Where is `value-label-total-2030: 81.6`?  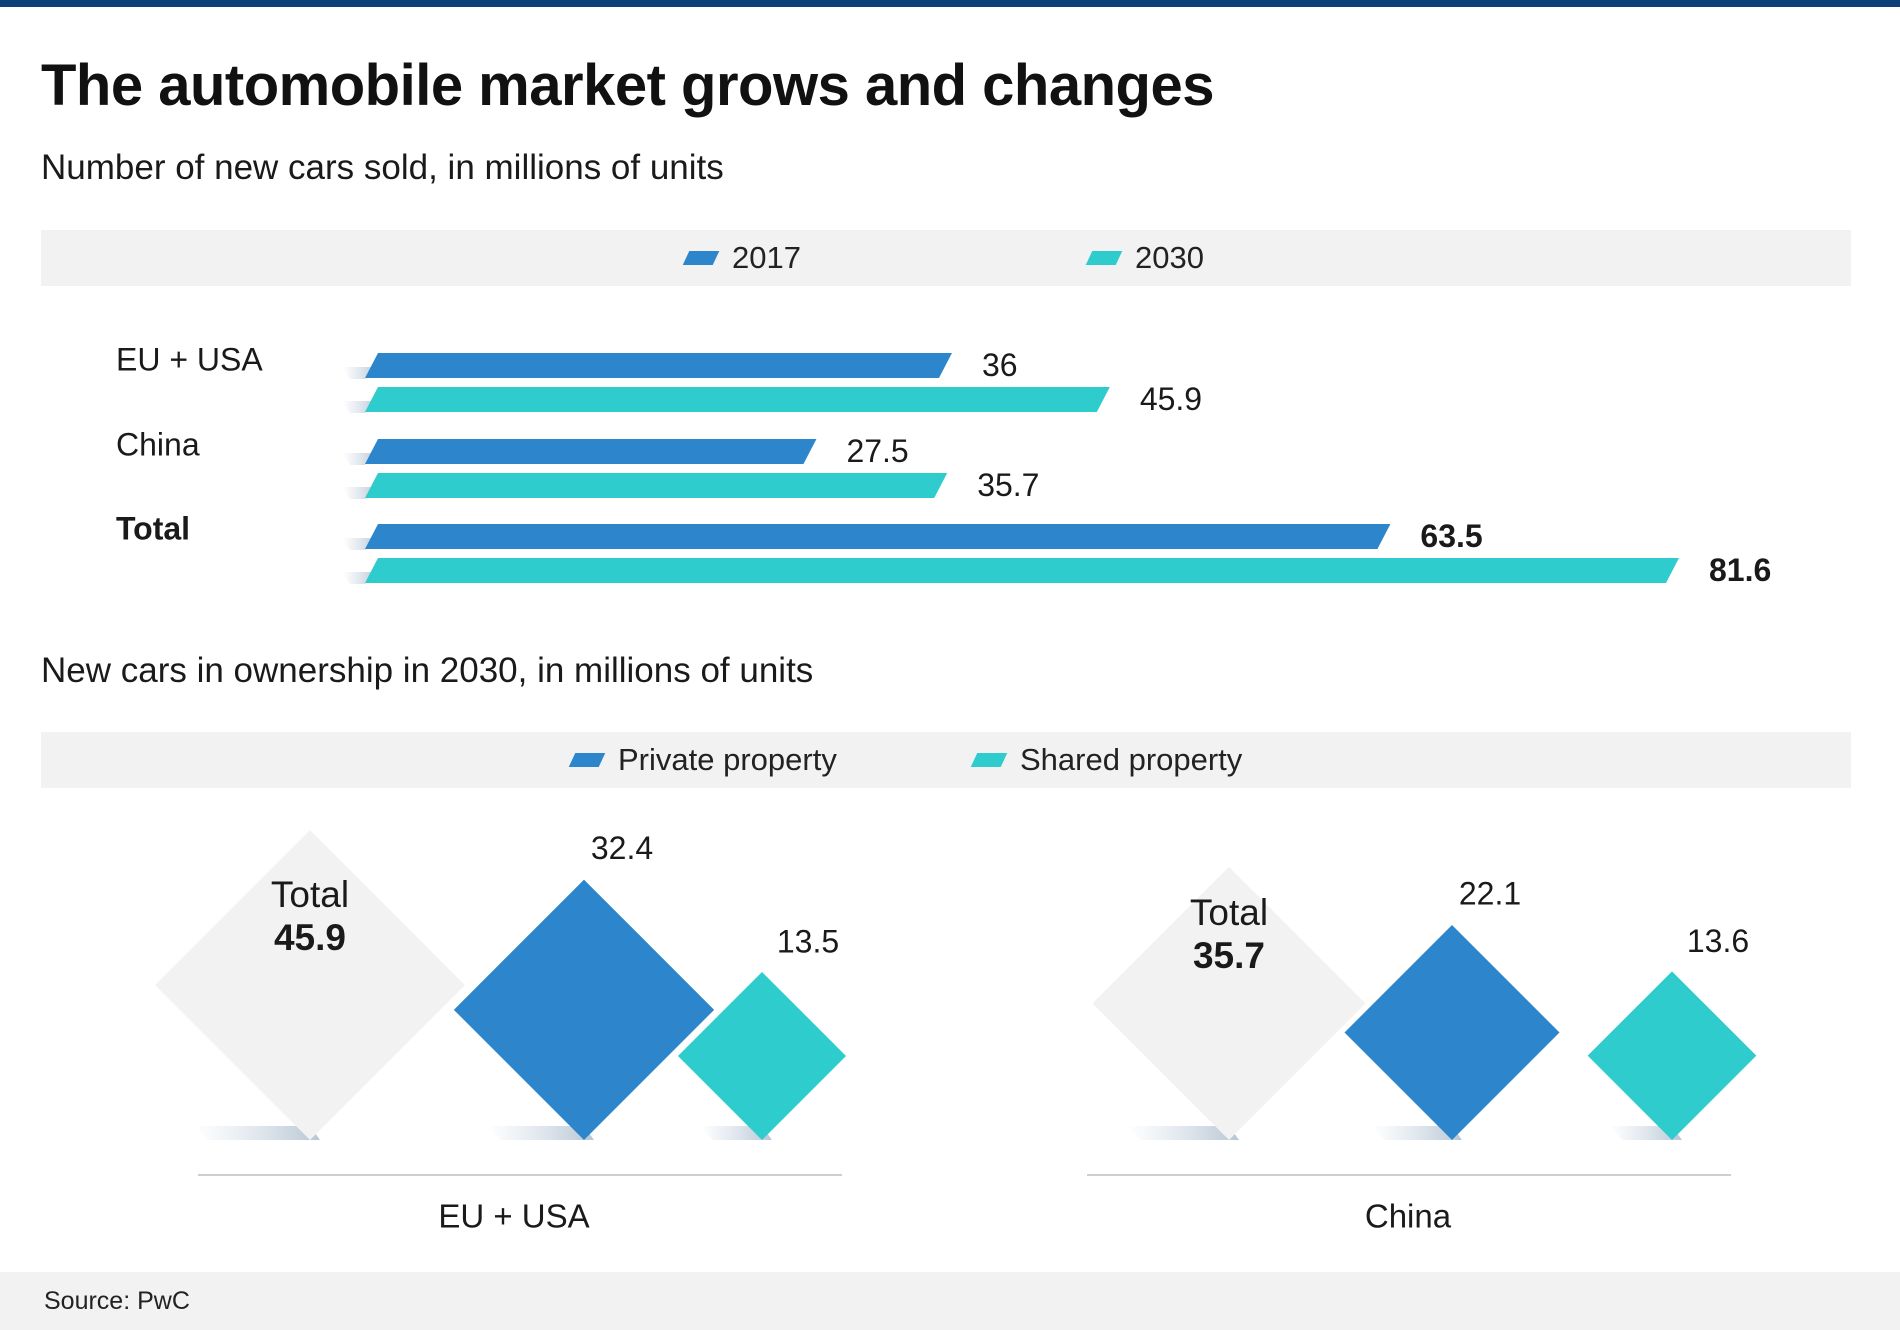
value-label-total-2030: 81.6 is located at coordinates (1740, 570).